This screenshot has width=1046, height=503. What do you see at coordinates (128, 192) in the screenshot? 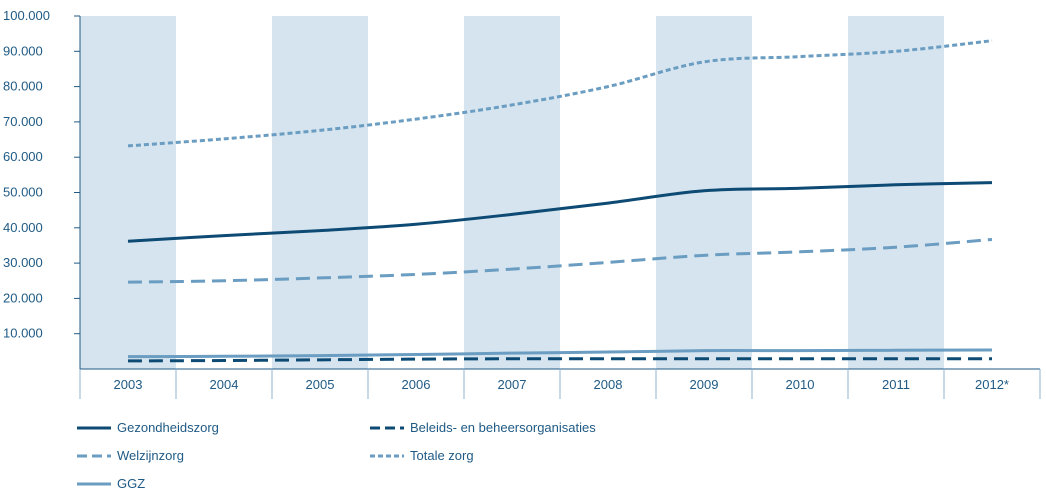
I see `column-band-2003` at bounding box center [128, 192].